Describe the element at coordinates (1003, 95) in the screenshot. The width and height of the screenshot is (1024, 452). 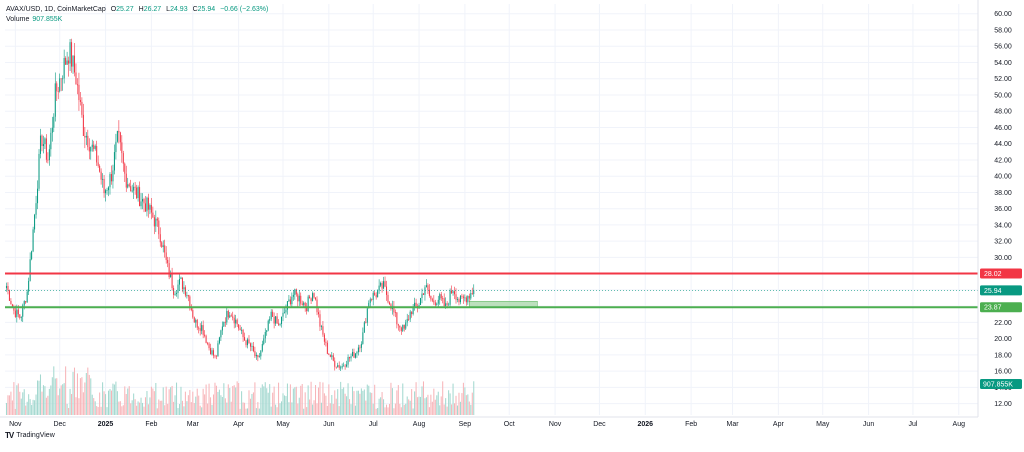
I see `y-tick-label: 50.00` at that location.